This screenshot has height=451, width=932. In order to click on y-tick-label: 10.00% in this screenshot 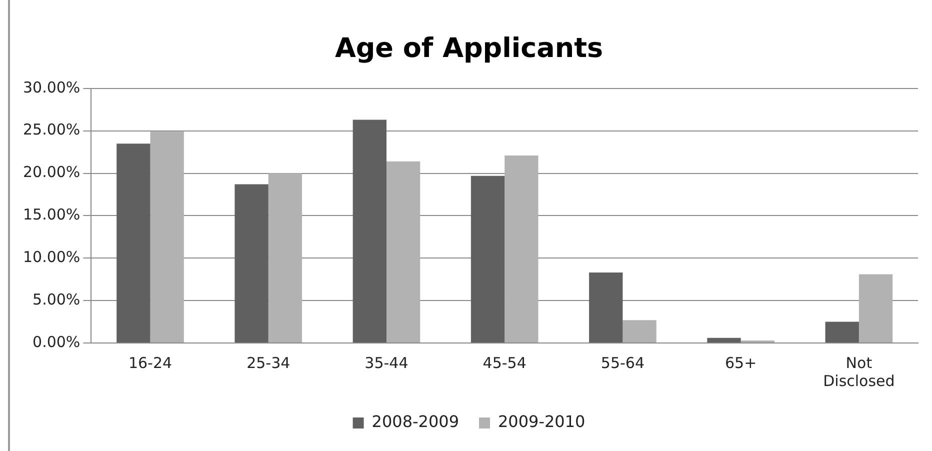, I will do `click(51, 257)`.